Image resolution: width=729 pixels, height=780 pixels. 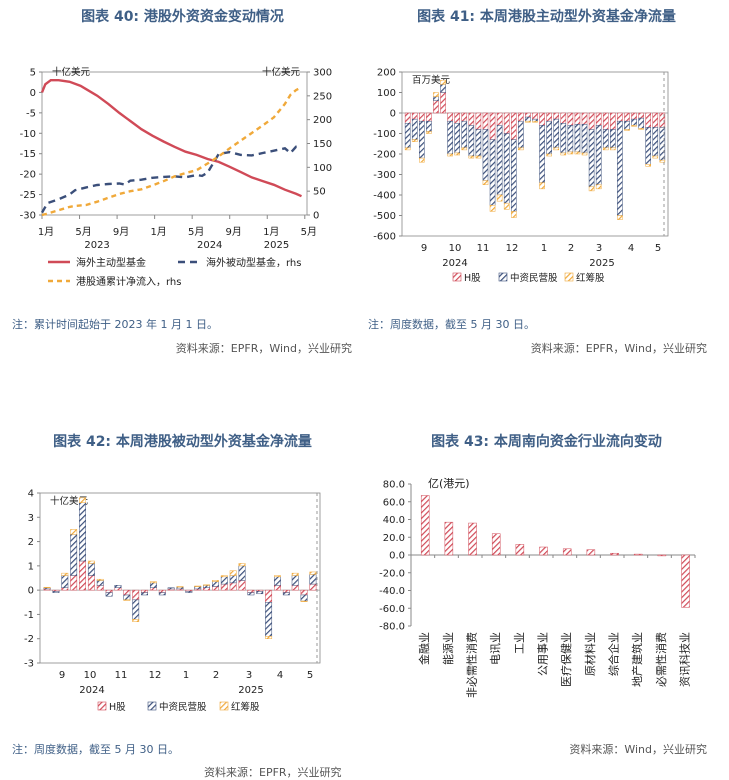 I want to click on chart-40-ytick-right-label: 150, so click(x=322, y=144).